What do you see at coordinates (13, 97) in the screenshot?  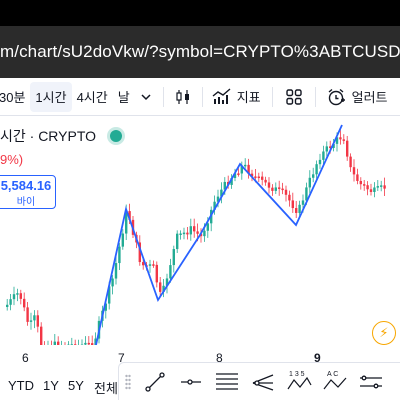 I see `interval-30m: 30분` at bounding box center [13, 97].